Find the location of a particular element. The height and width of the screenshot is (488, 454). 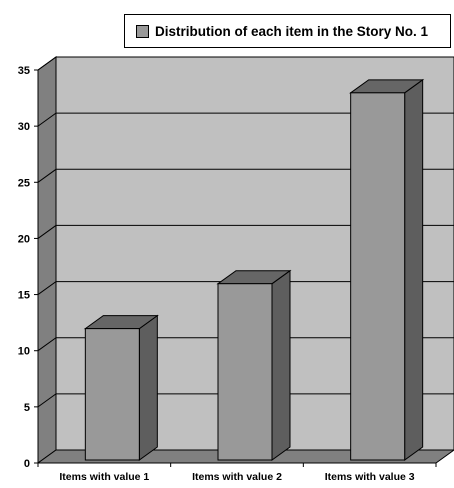

y-tick-label: 15 is located at coordinates (24, 296).